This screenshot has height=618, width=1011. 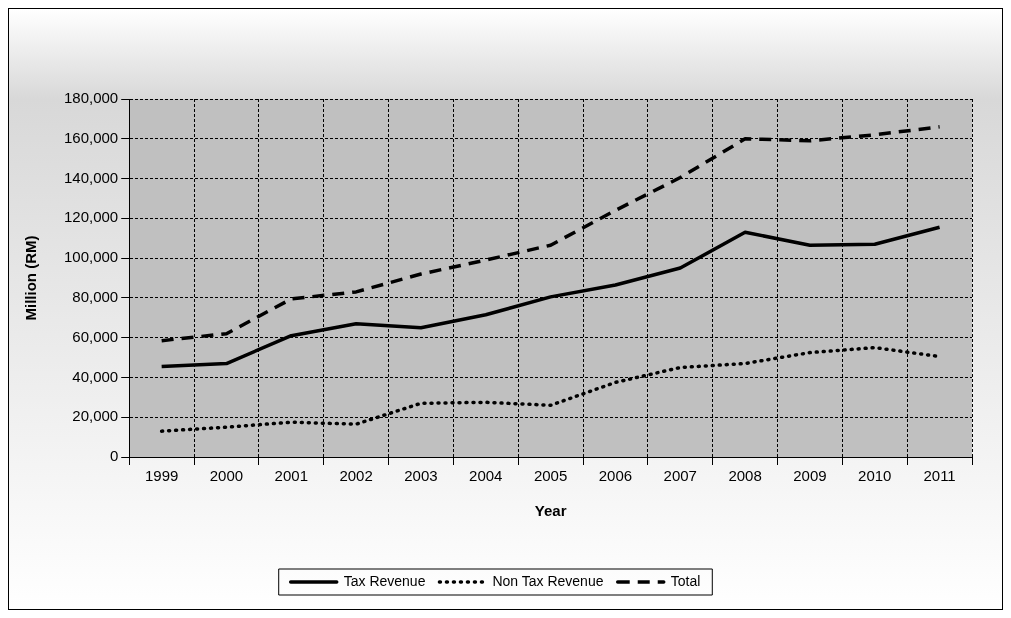 What do you see at coordinates (91, 177) in the screenshot?
I see `y-tick-label: 140,000` at bounding box center [91, 177].